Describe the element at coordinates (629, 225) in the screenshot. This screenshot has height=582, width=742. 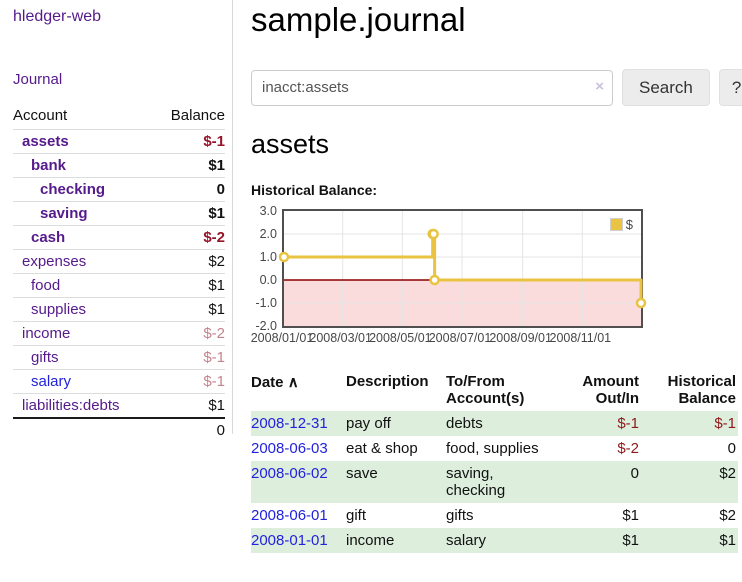
I see `legend-label: $` at that location.